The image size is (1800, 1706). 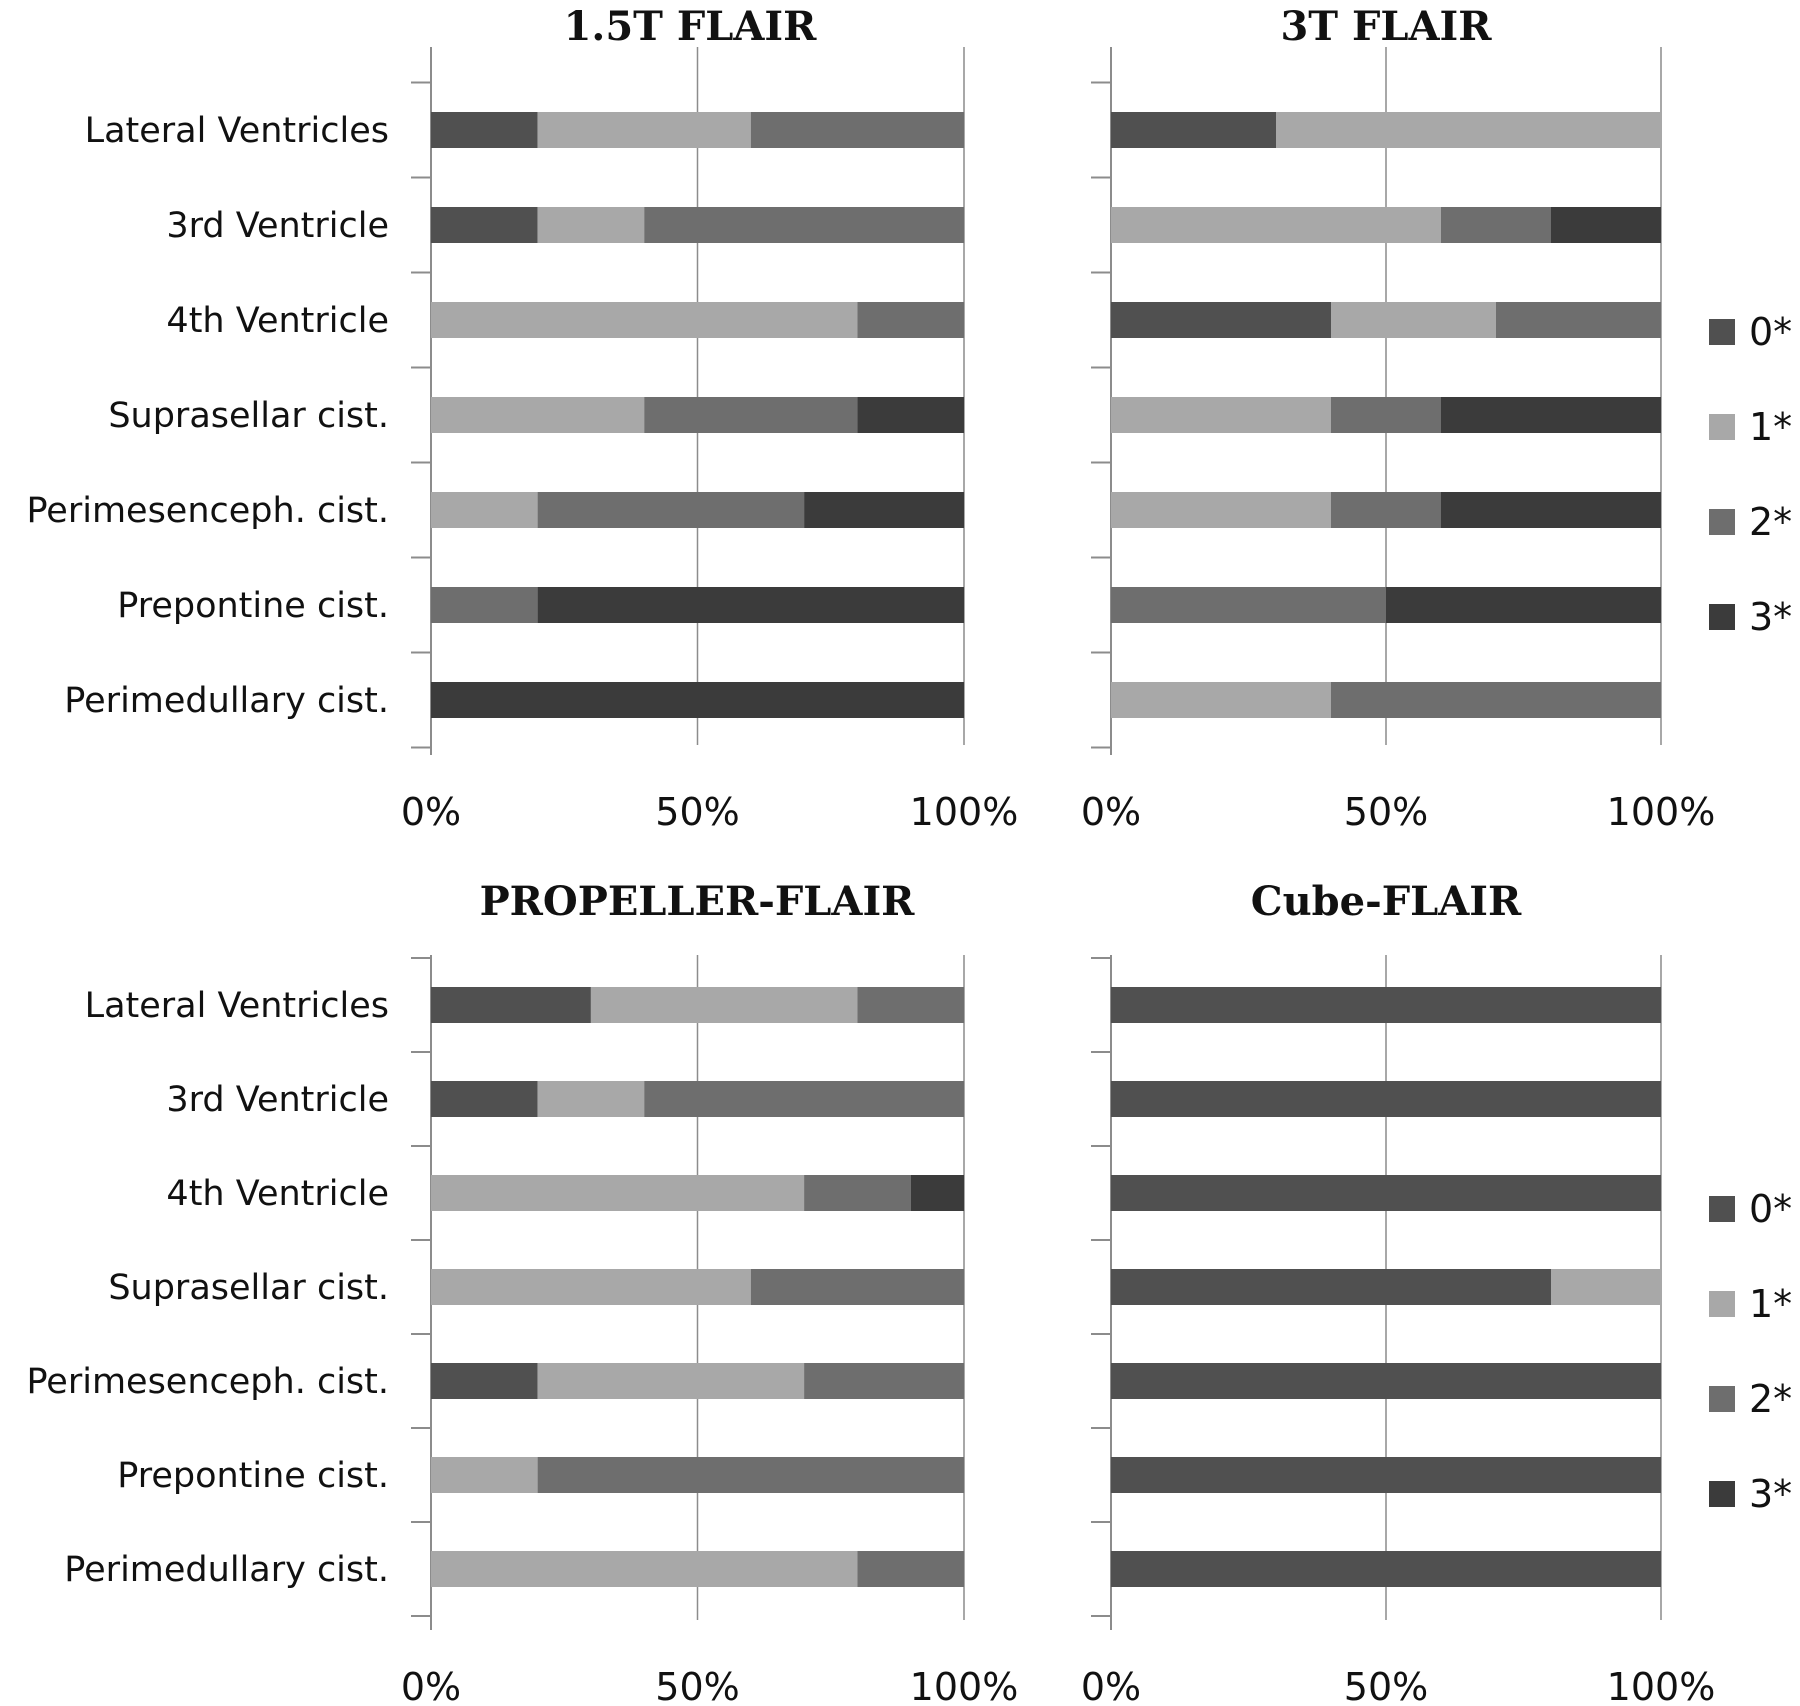 I want to click on category-label: Suprasellar cist., so click(x=248, y=1288).